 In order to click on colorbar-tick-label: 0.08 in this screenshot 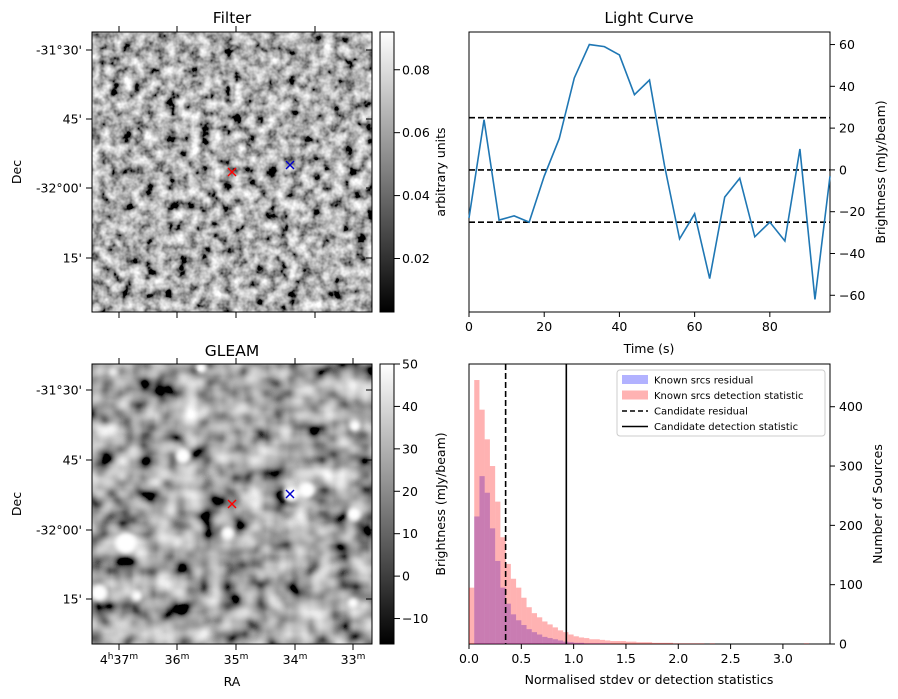, I will do `click(416, 69)`.